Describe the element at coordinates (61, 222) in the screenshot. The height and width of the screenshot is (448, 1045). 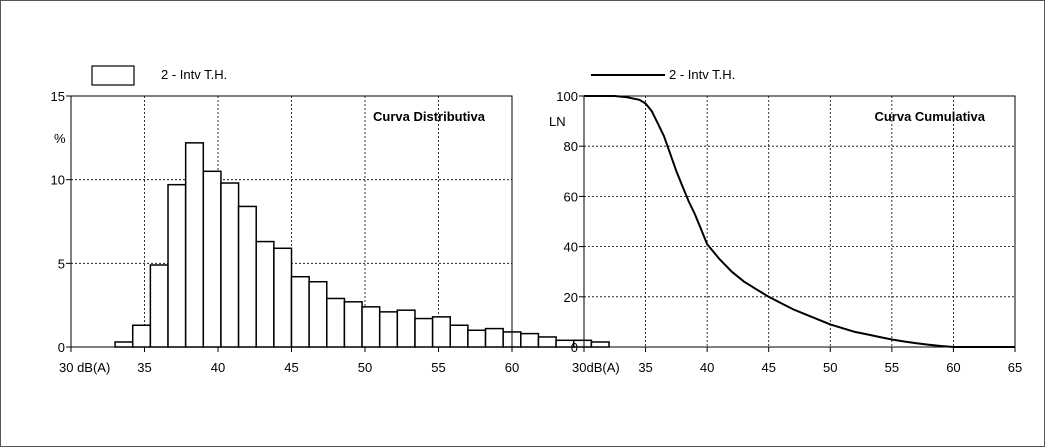
I see `distribution-y-ticks: 0 5 10 15` at that location.